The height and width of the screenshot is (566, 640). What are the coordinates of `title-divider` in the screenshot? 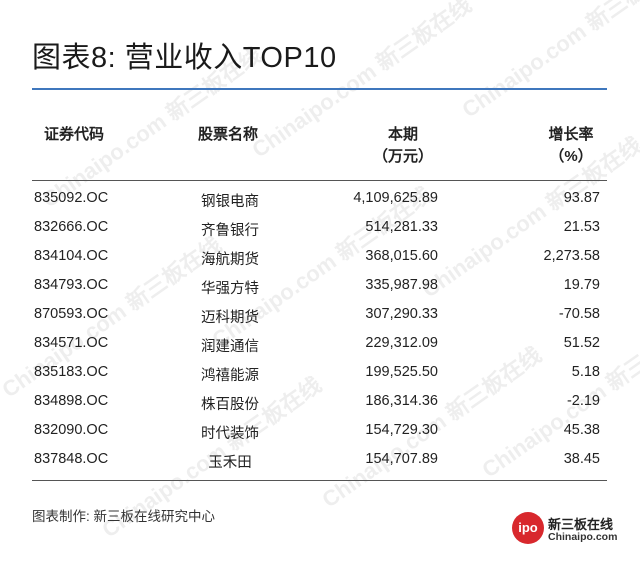 It's located at (319, 89).